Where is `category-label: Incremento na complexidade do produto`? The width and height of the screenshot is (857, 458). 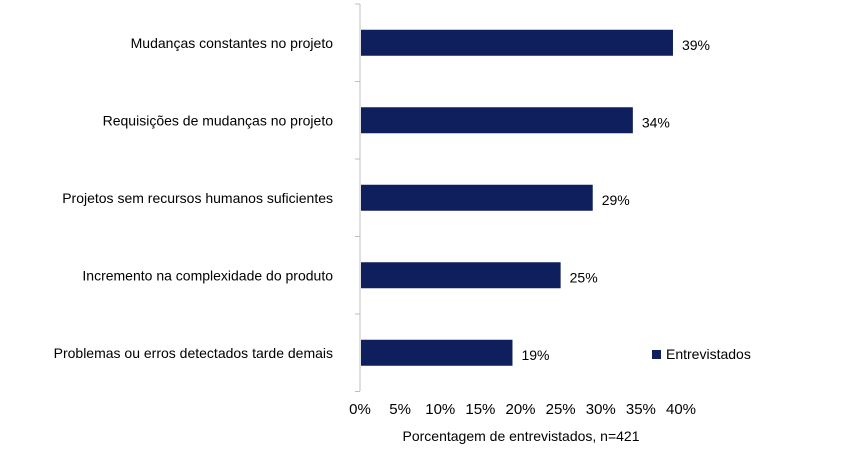 category-label: Incremento na complexidade do produto is located at coordinates (207, 275).